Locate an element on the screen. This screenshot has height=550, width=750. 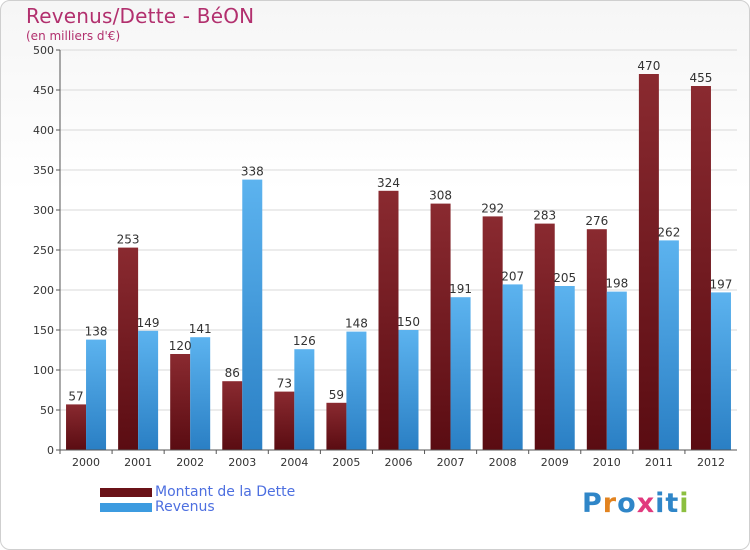
data-label: 253 is located at coordinates (128, 240).